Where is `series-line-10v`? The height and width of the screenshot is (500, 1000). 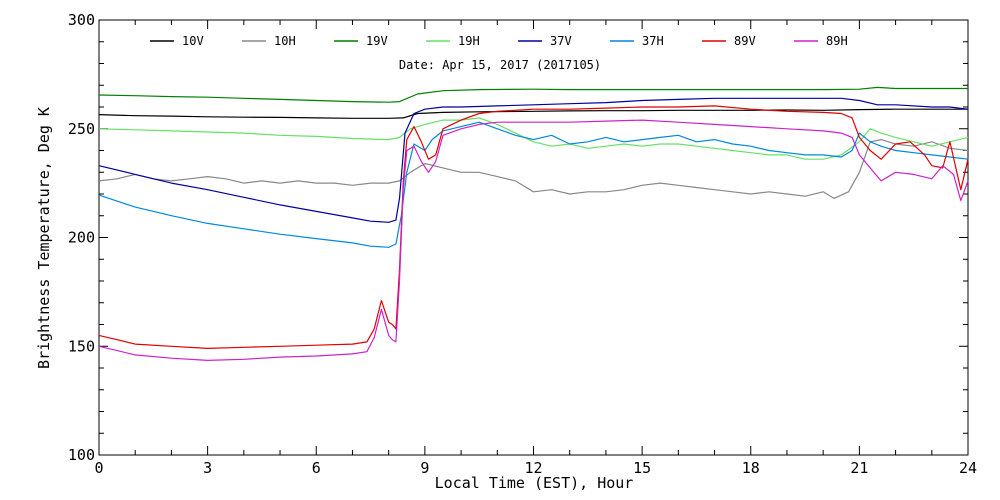
series-line-10v is located at coordinates (533, 113).